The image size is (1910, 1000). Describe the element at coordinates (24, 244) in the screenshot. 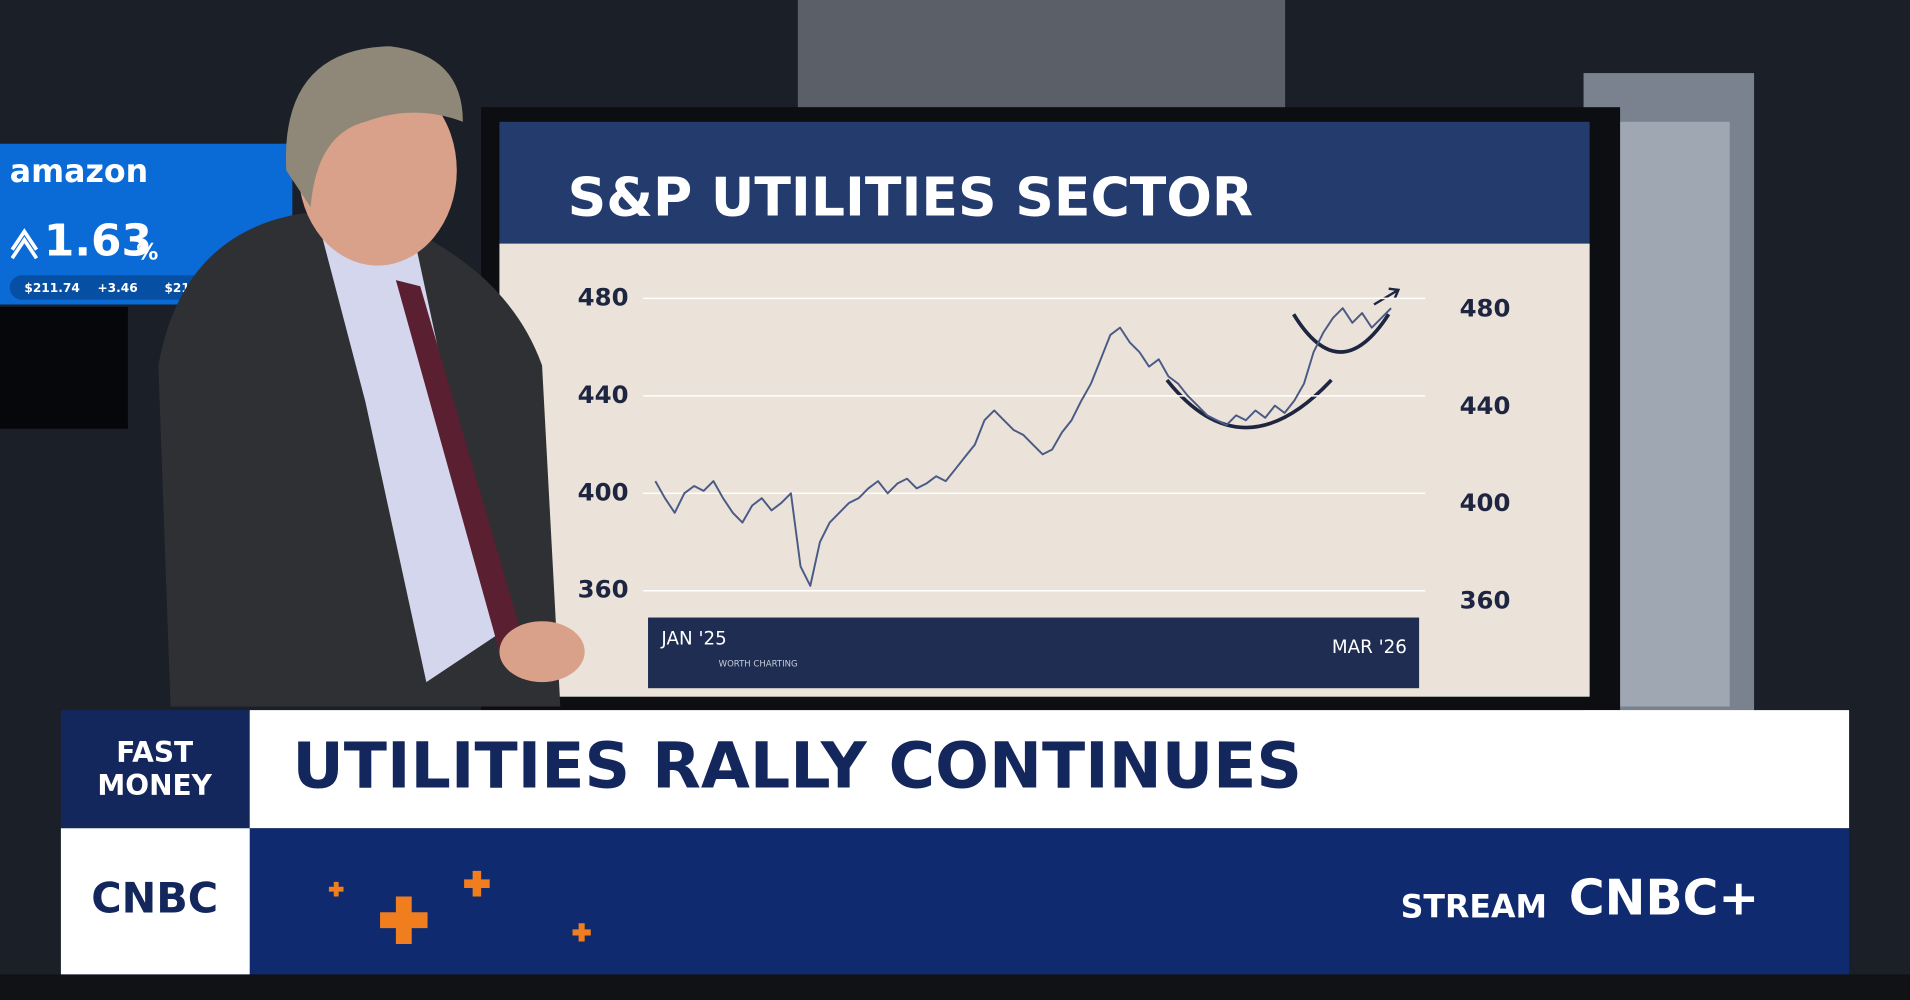

I see `up-arrow-icon` at that location.